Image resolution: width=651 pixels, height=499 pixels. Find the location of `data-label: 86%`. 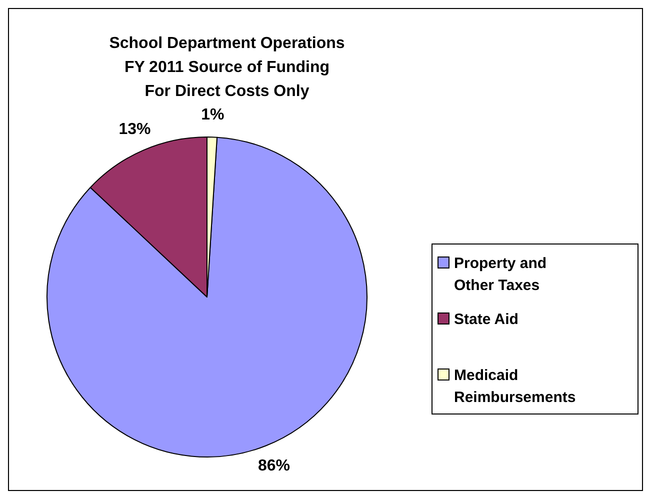

data-label: 86% is located at coordinates (274, 465).